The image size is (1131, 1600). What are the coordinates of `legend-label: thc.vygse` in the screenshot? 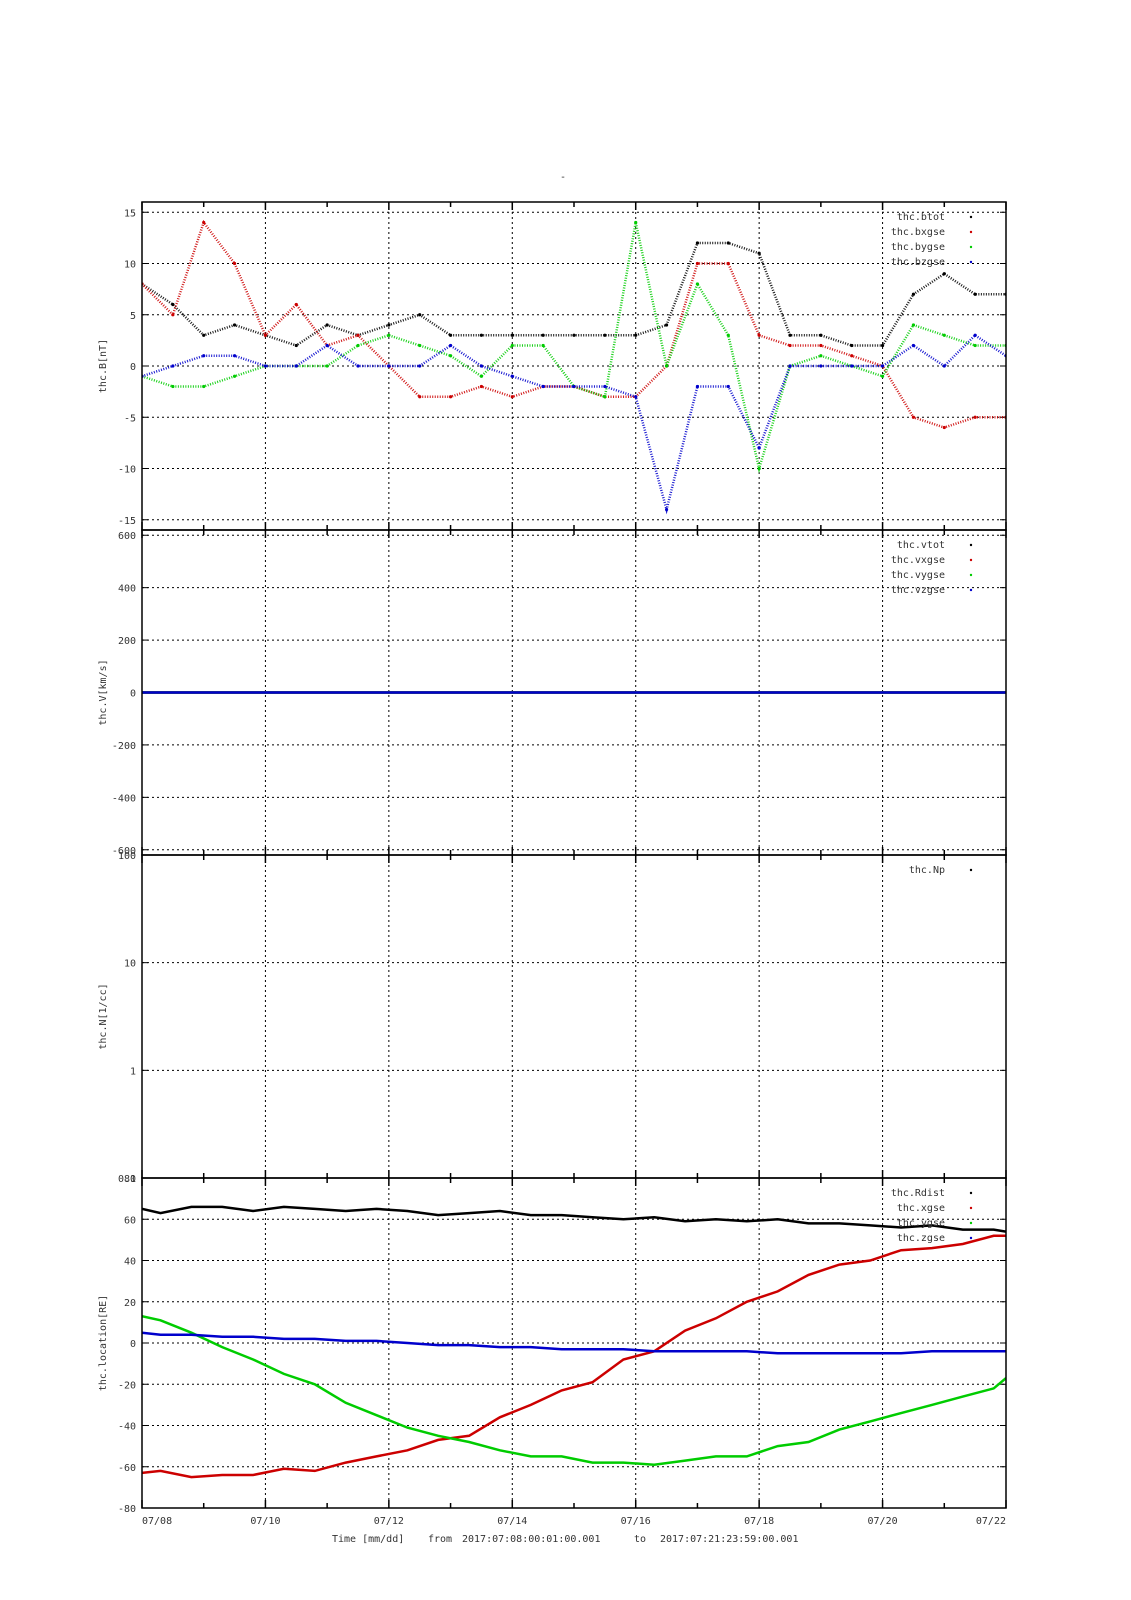 It's located at (918, 575).